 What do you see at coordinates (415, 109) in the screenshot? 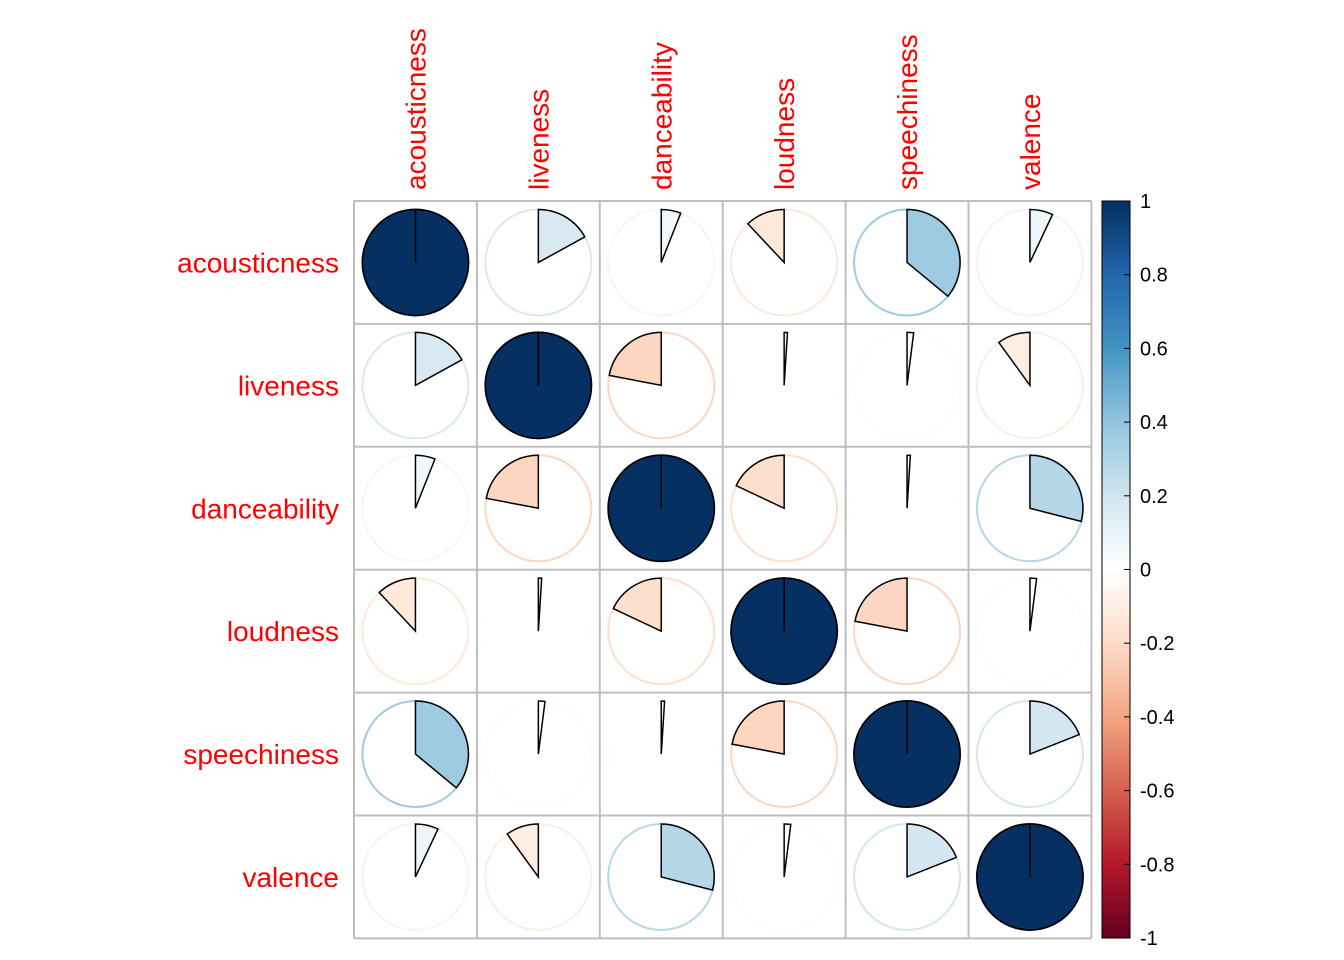
I see `column-label-acousticness: acousticness` at bounding box center [415, 109].